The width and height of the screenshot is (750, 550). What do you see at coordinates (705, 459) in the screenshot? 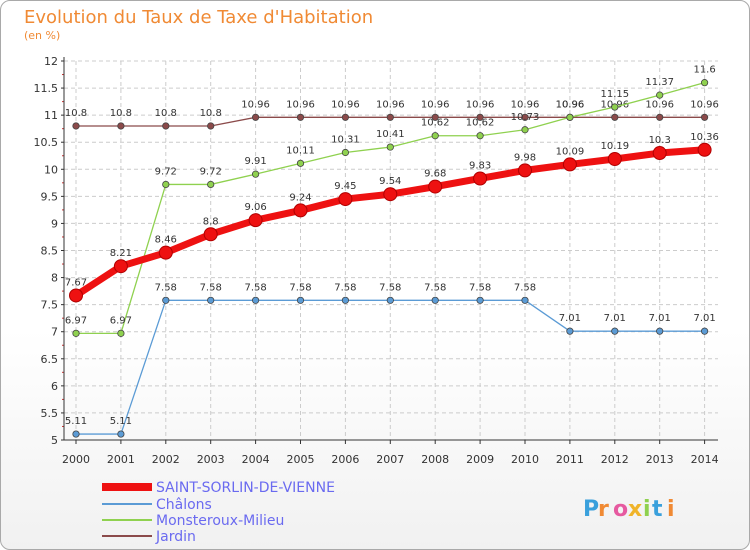
I see `x-tick-label: 2014` at bounding box center [705, 459].